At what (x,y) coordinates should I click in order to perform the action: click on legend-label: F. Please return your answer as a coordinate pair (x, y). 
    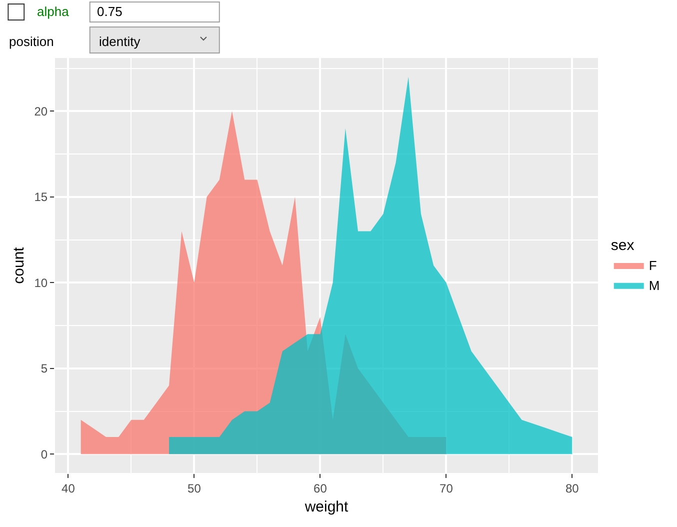
    Looking at the image, I should click on (652, 266).